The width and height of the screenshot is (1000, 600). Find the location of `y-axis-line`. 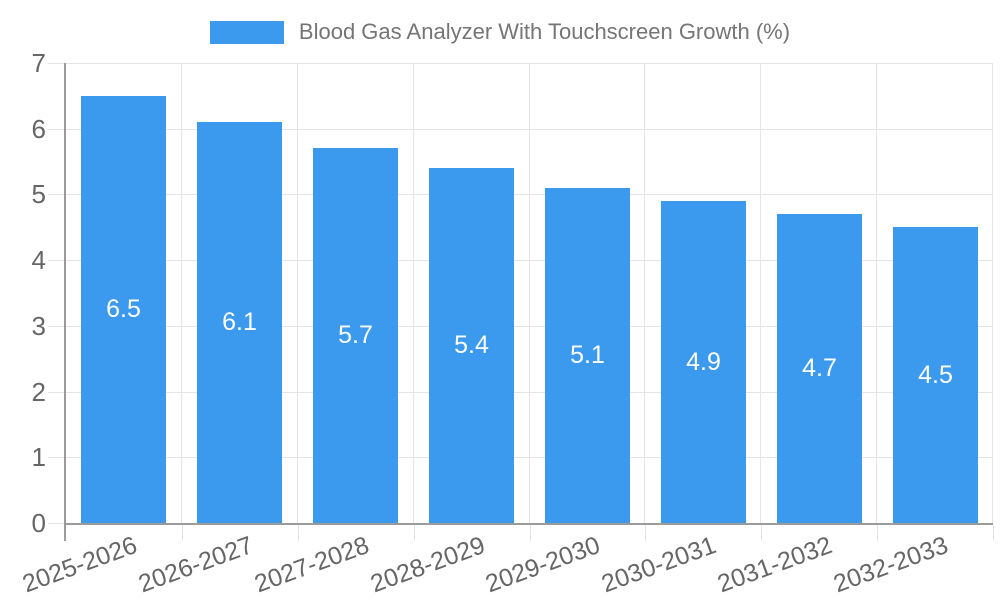

y-axis-line is located at coordinates (65, 302).